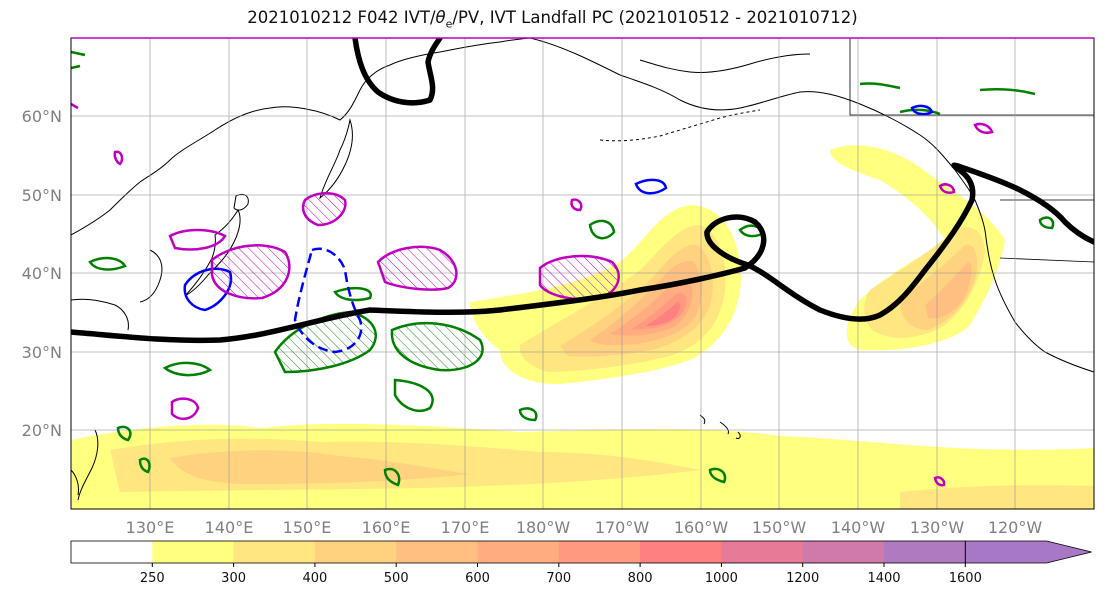 The height and width of the screenshot is (603, 1105). What do you see at coordinates (640, 578) in the screenshot?
I see `colorbar-tick-label: 800` at bounding box center [640, 578].